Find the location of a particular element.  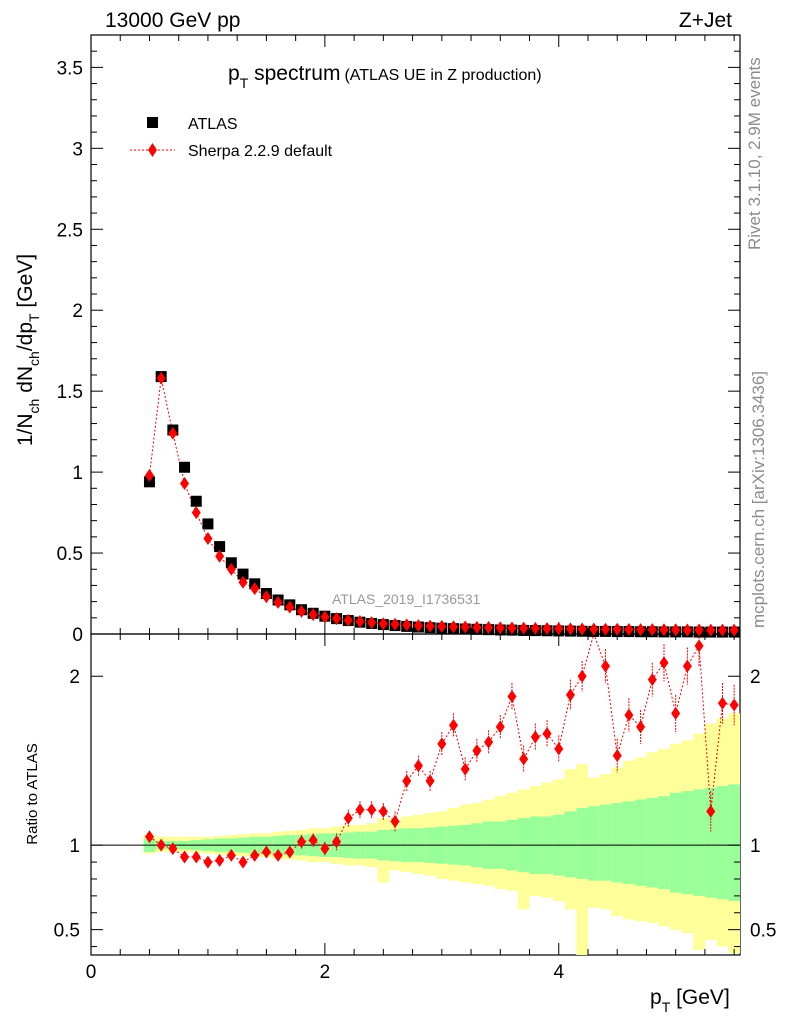

legend-sherpa-marker is located at coordinates (152, 150).